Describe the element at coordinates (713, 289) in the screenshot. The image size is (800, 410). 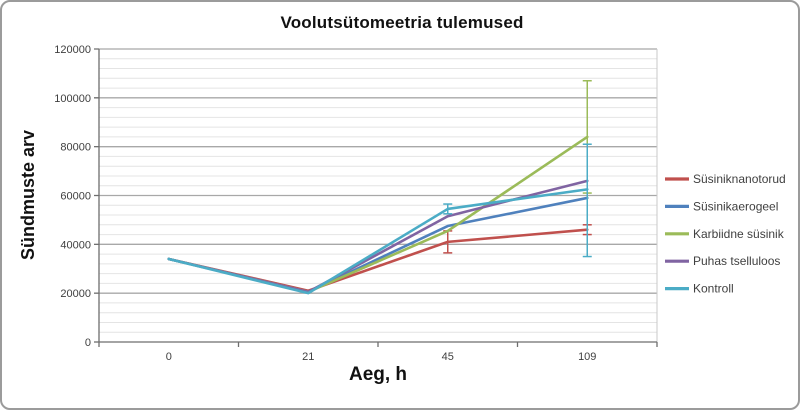
I see `legend-label: Kontroll` at that location.